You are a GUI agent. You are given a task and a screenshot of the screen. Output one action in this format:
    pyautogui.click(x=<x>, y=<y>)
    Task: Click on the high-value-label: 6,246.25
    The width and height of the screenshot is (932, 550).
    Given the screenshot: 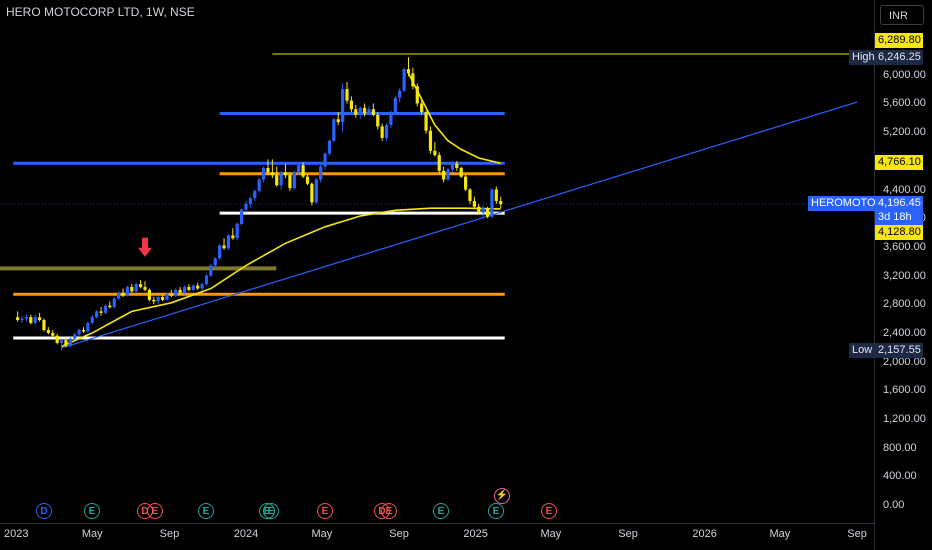 What is the action you would take?
    pyautogui.click(x=899, y=57)
    